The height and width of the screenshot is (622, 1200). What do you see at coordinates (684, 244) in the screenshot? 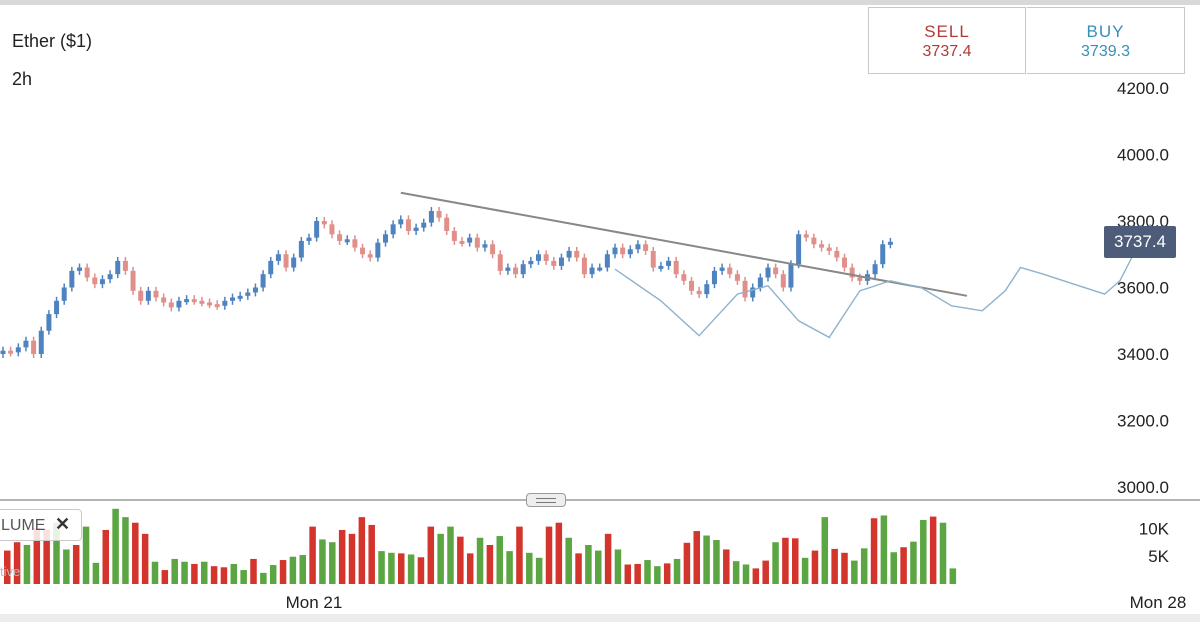
I see `trendline` at bounding box center [684, 244].